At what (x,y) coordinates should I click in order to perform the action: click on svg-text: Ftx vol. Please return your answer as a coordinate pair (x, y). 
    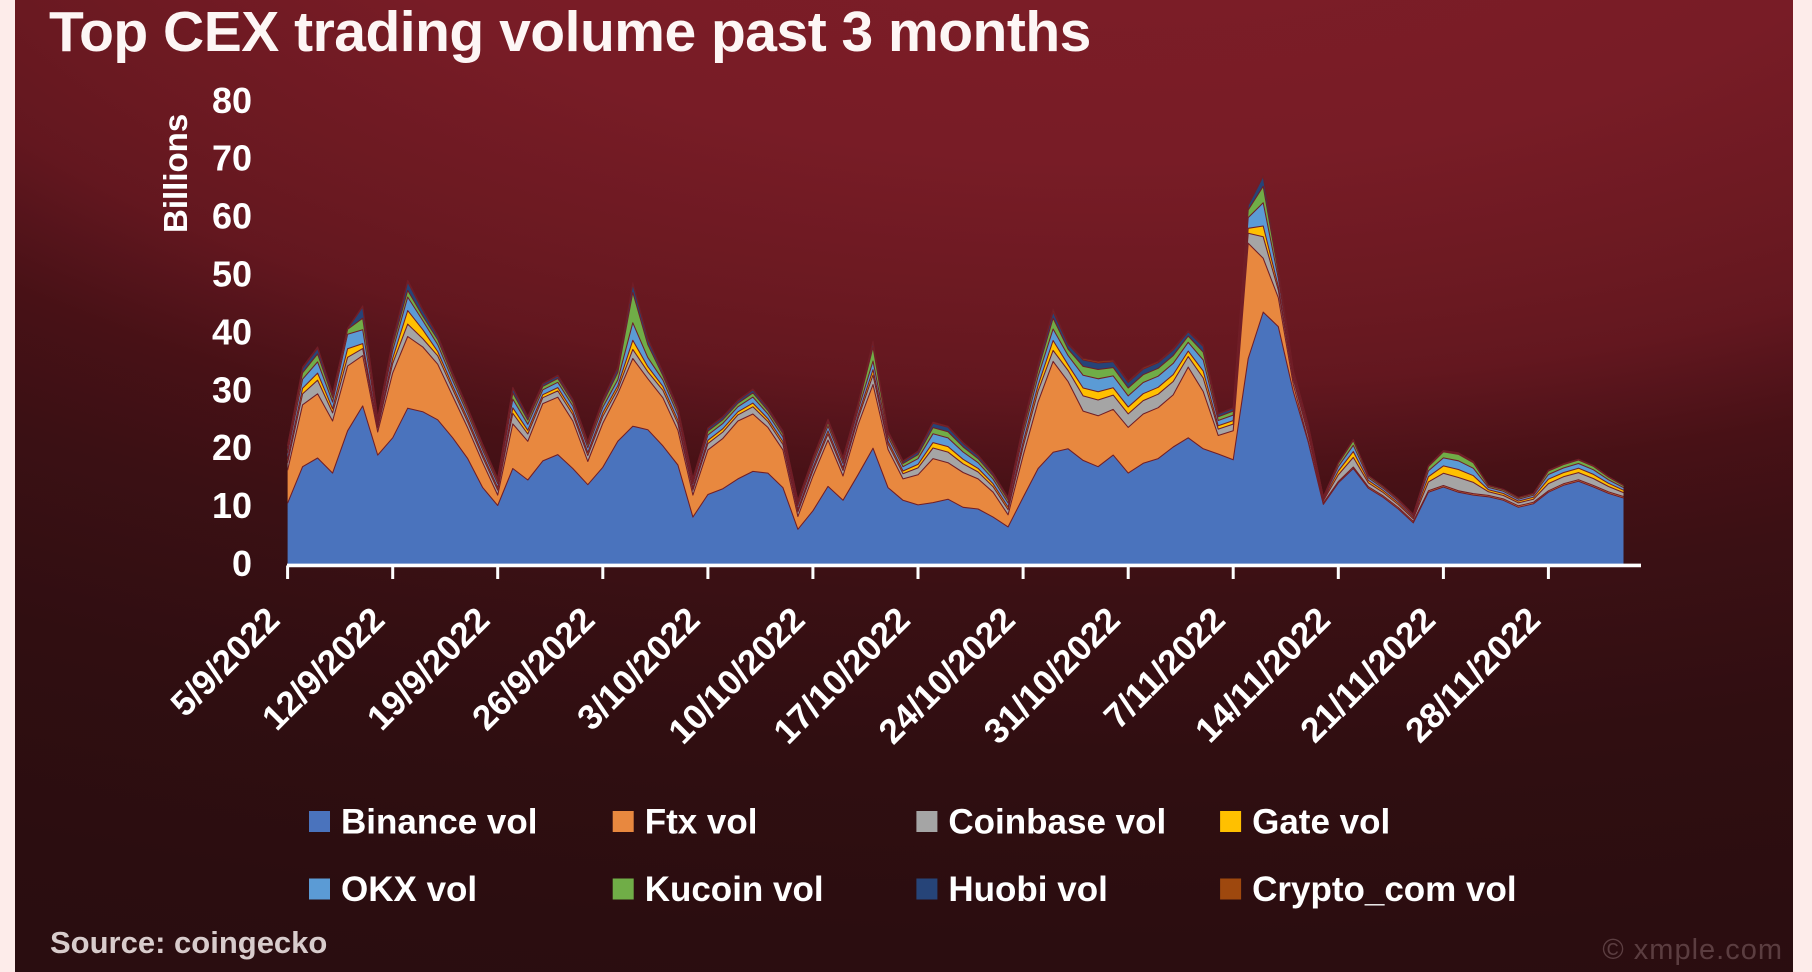
    Looking at the image, I should click on (701, 822).